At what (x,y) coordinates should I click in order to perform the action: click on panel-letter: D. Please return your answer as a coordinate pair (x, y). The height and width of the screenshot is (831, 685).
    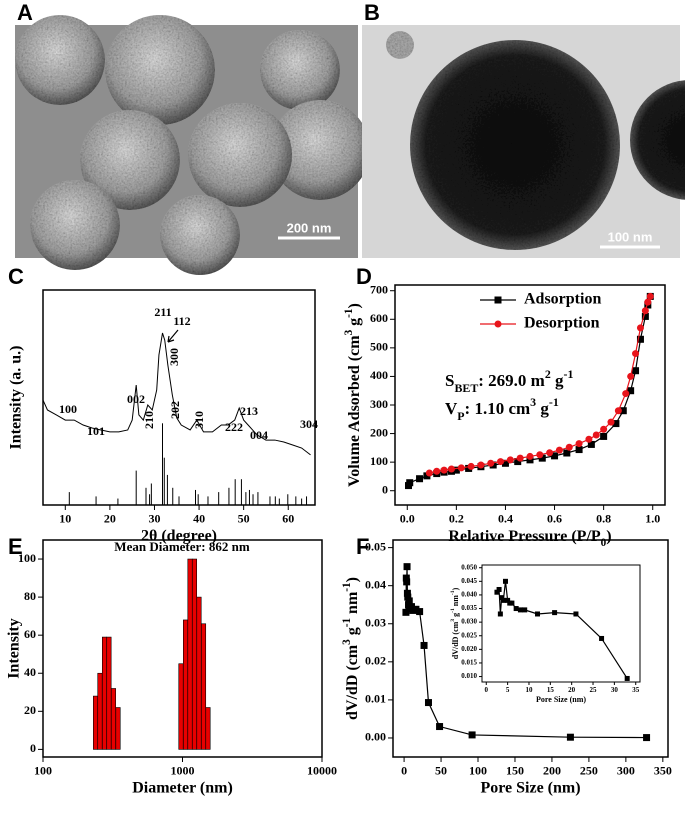
    Looking at the image, I should click on (364, 276).